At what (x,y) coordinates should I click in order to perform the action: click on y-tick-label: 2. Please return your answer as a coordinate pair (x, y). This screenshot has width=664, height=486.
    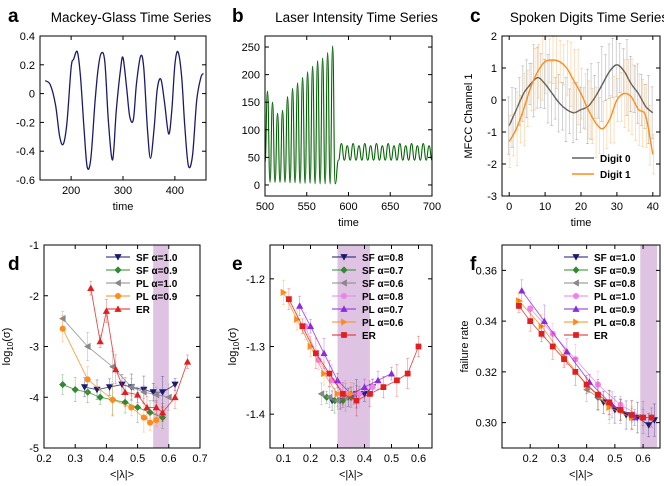
    Looking at the image, I should click on (494, 37).